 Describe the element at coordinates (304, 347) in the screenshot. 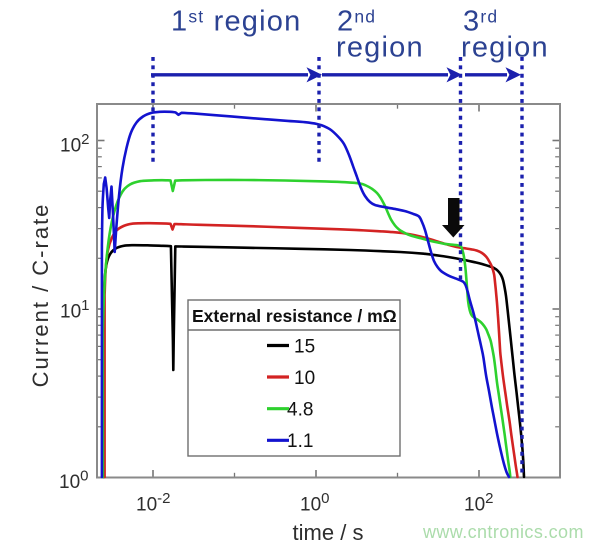

I see `svg-text: 15` at that location.